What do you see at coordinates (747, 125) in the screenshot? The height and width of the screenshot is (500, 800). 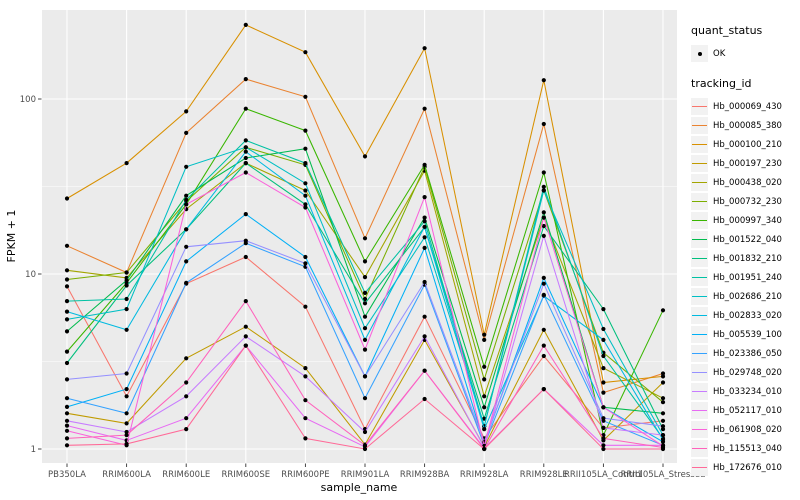 I see `legend-item-label: Hb_000085_380` at bounding box center [747, 125].